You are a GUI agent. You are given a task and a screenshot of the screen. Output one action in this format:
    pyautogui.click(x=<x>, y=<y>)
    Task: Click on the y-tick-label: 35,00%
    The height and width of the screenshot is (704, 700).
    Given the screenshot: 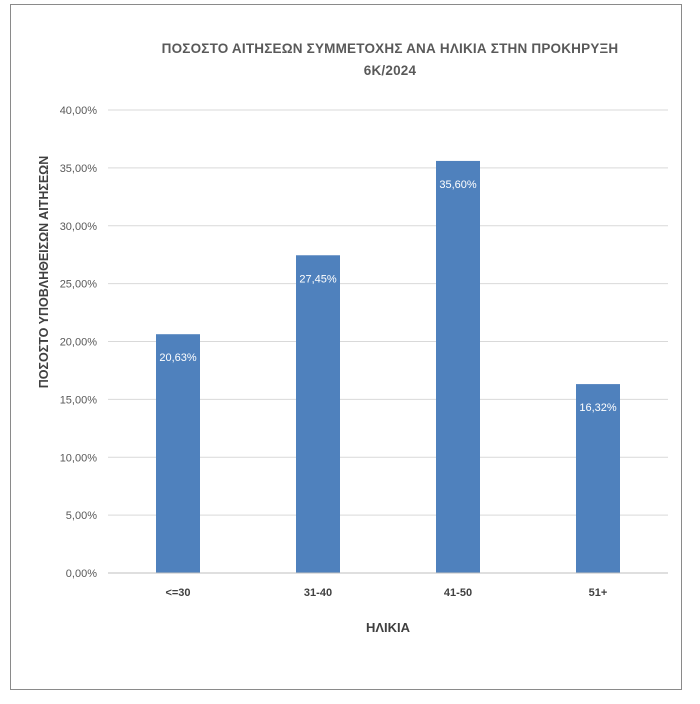 What is the action you would take?
    pyautogui.click(x=79, y=169)
    